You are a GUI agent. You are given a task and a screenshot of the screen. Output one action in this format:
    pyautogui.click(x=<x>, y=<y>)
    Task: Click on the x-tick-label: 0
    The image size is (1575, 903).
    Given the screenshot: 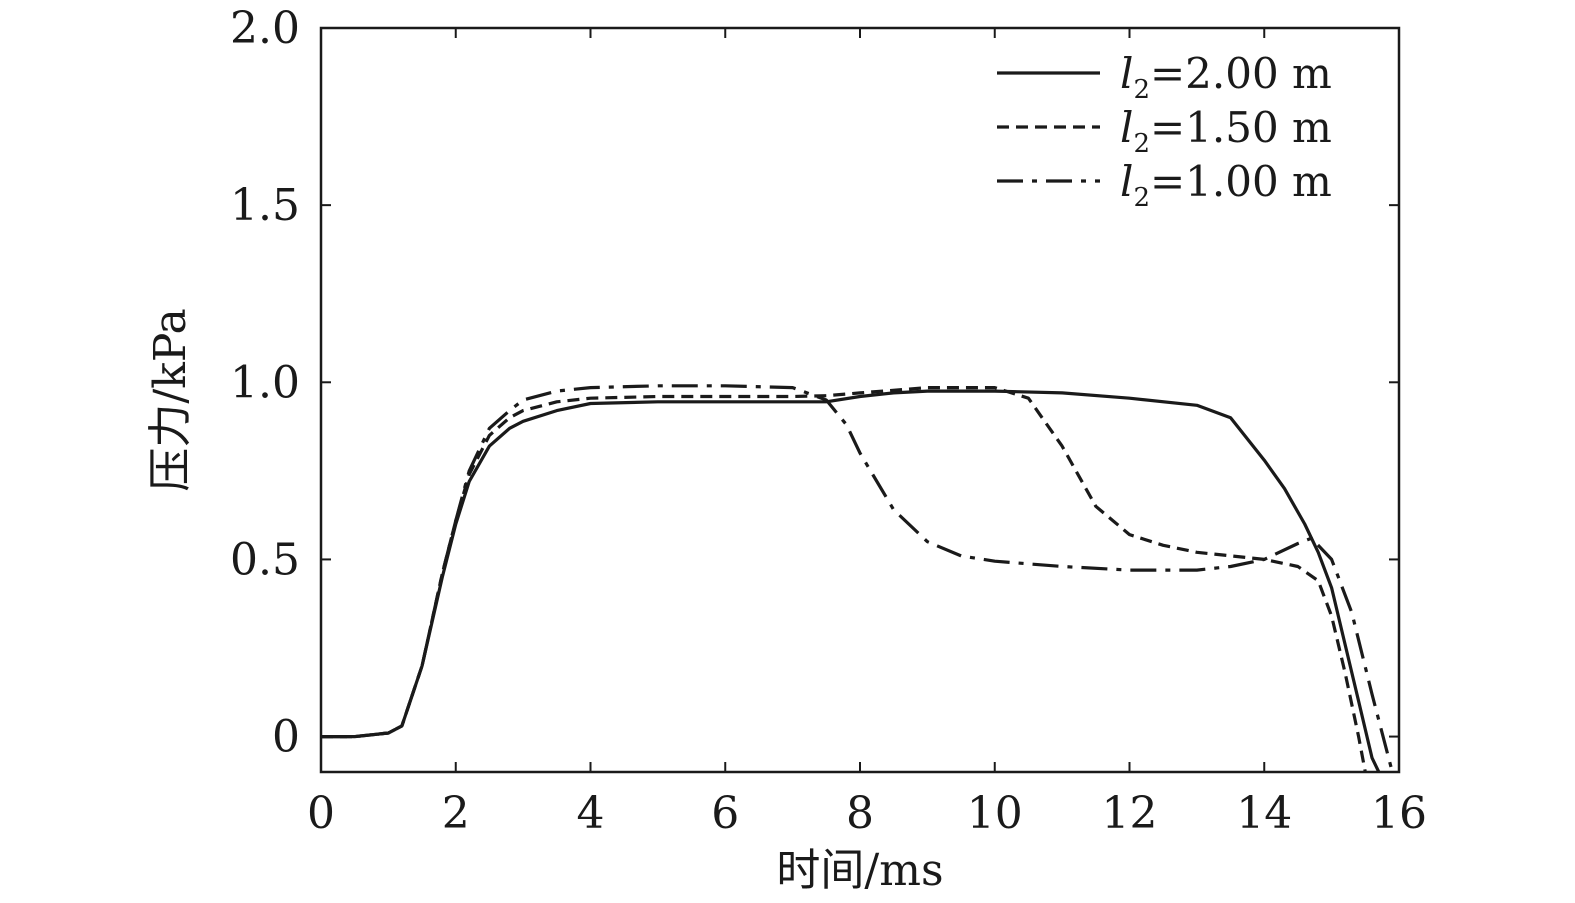 What is the action you would take?
    pyautogui.click(x=321, y=813)
    